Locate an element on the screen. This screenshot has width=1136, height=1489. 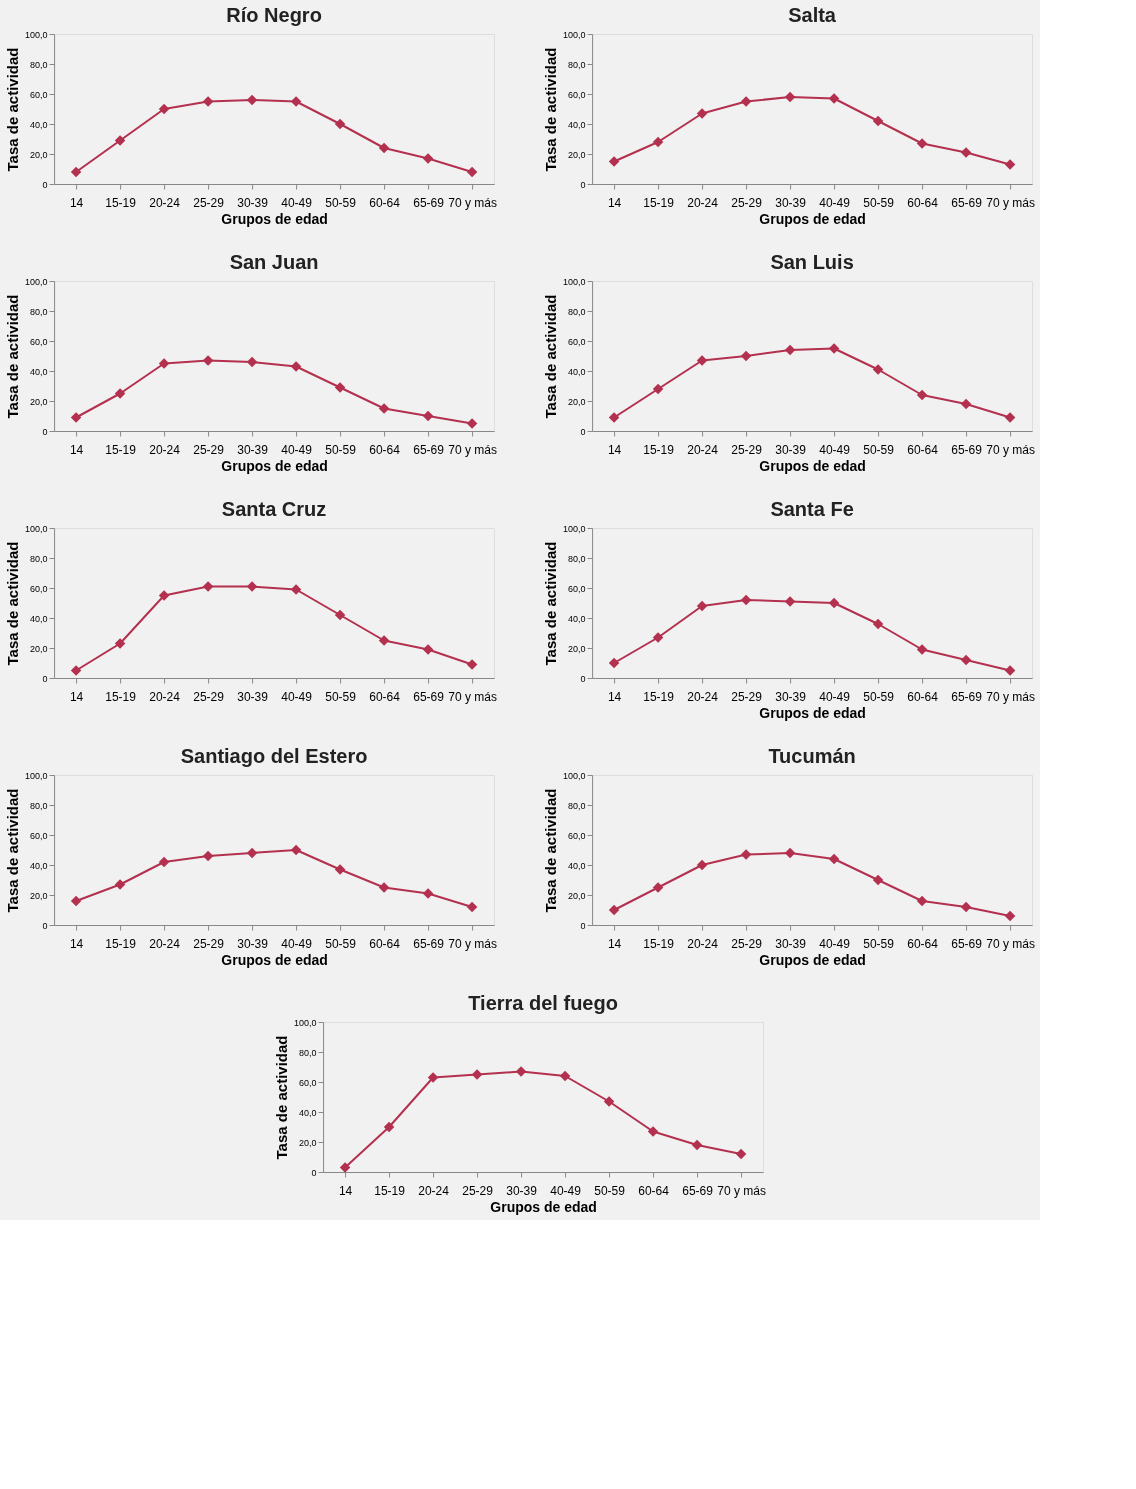
x-tick-label: 20-24 is located at coordinates (703, 696).